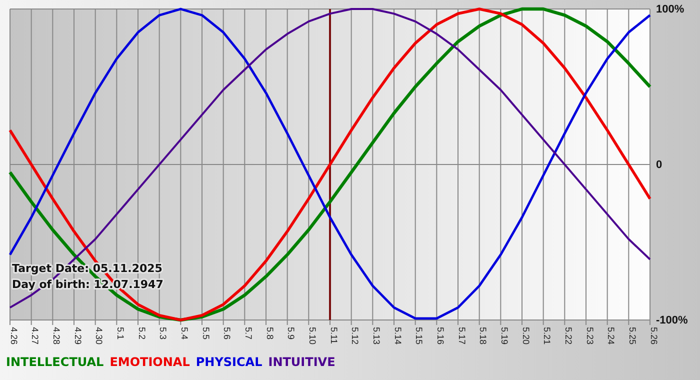 The width and height of the screenshot is (700, 380). What do you see at coordinates (569, 336) in the screenshot?
I see `x-tick-label: 5.22` at bounding box center [569, 336].